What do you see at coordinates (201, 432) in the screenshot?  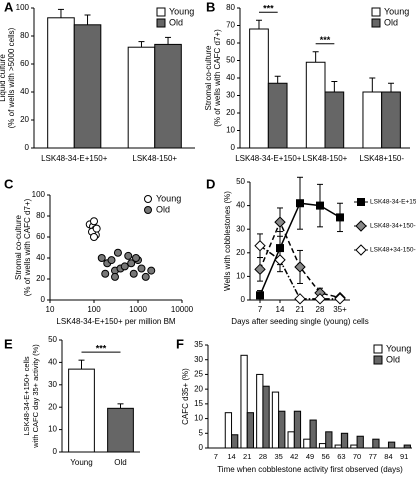 I see `y-tick-label: 5` at bounding box center [201, 432].